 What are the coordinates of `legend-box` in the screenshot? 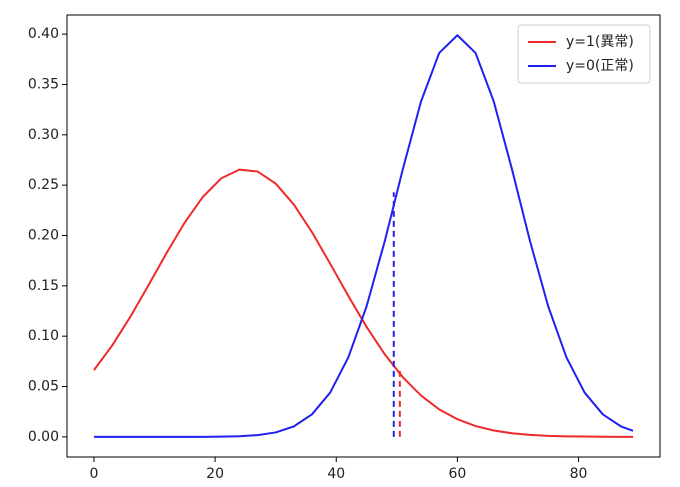 It's located at (584, 54).